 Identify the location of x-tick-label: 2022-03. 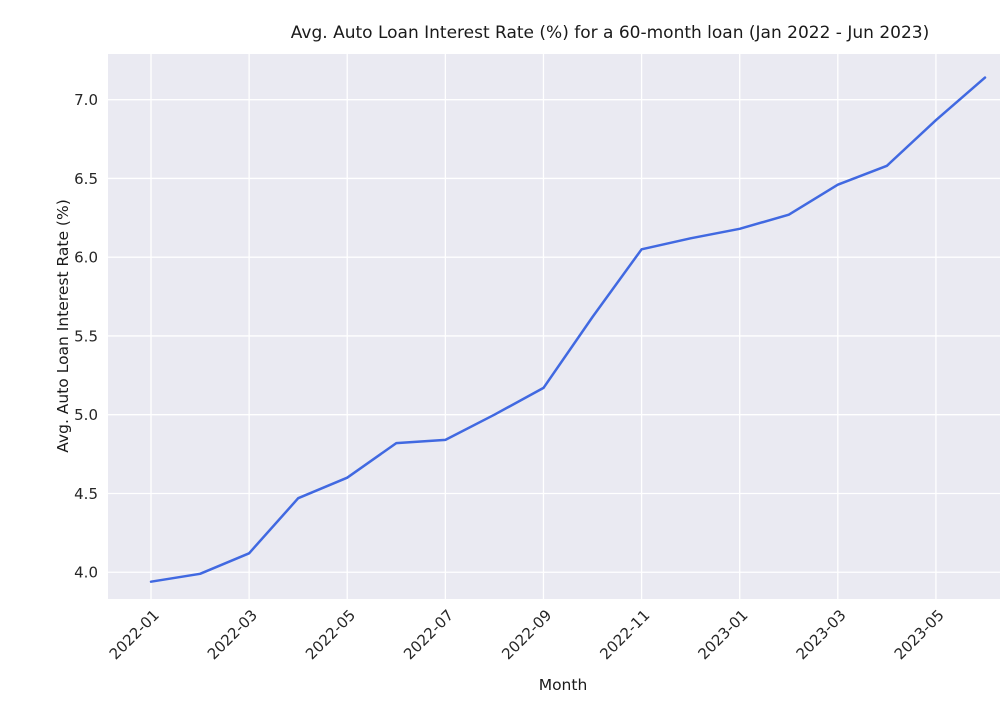
(232, 634).